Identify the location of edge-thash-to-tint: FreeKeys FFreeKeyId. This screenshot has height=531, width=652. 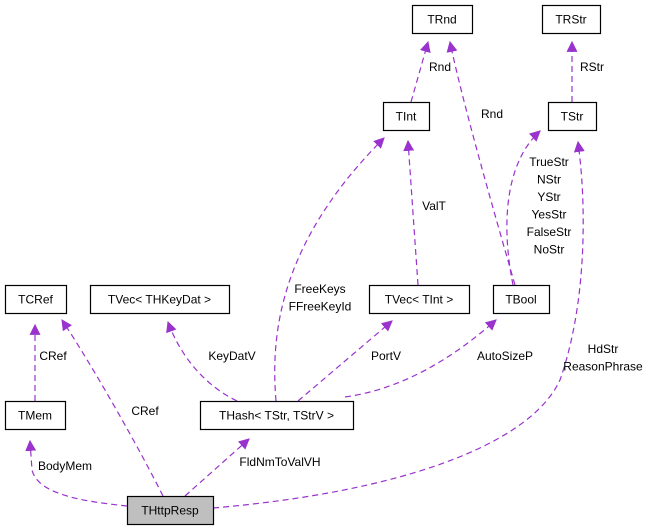
(329, 269).